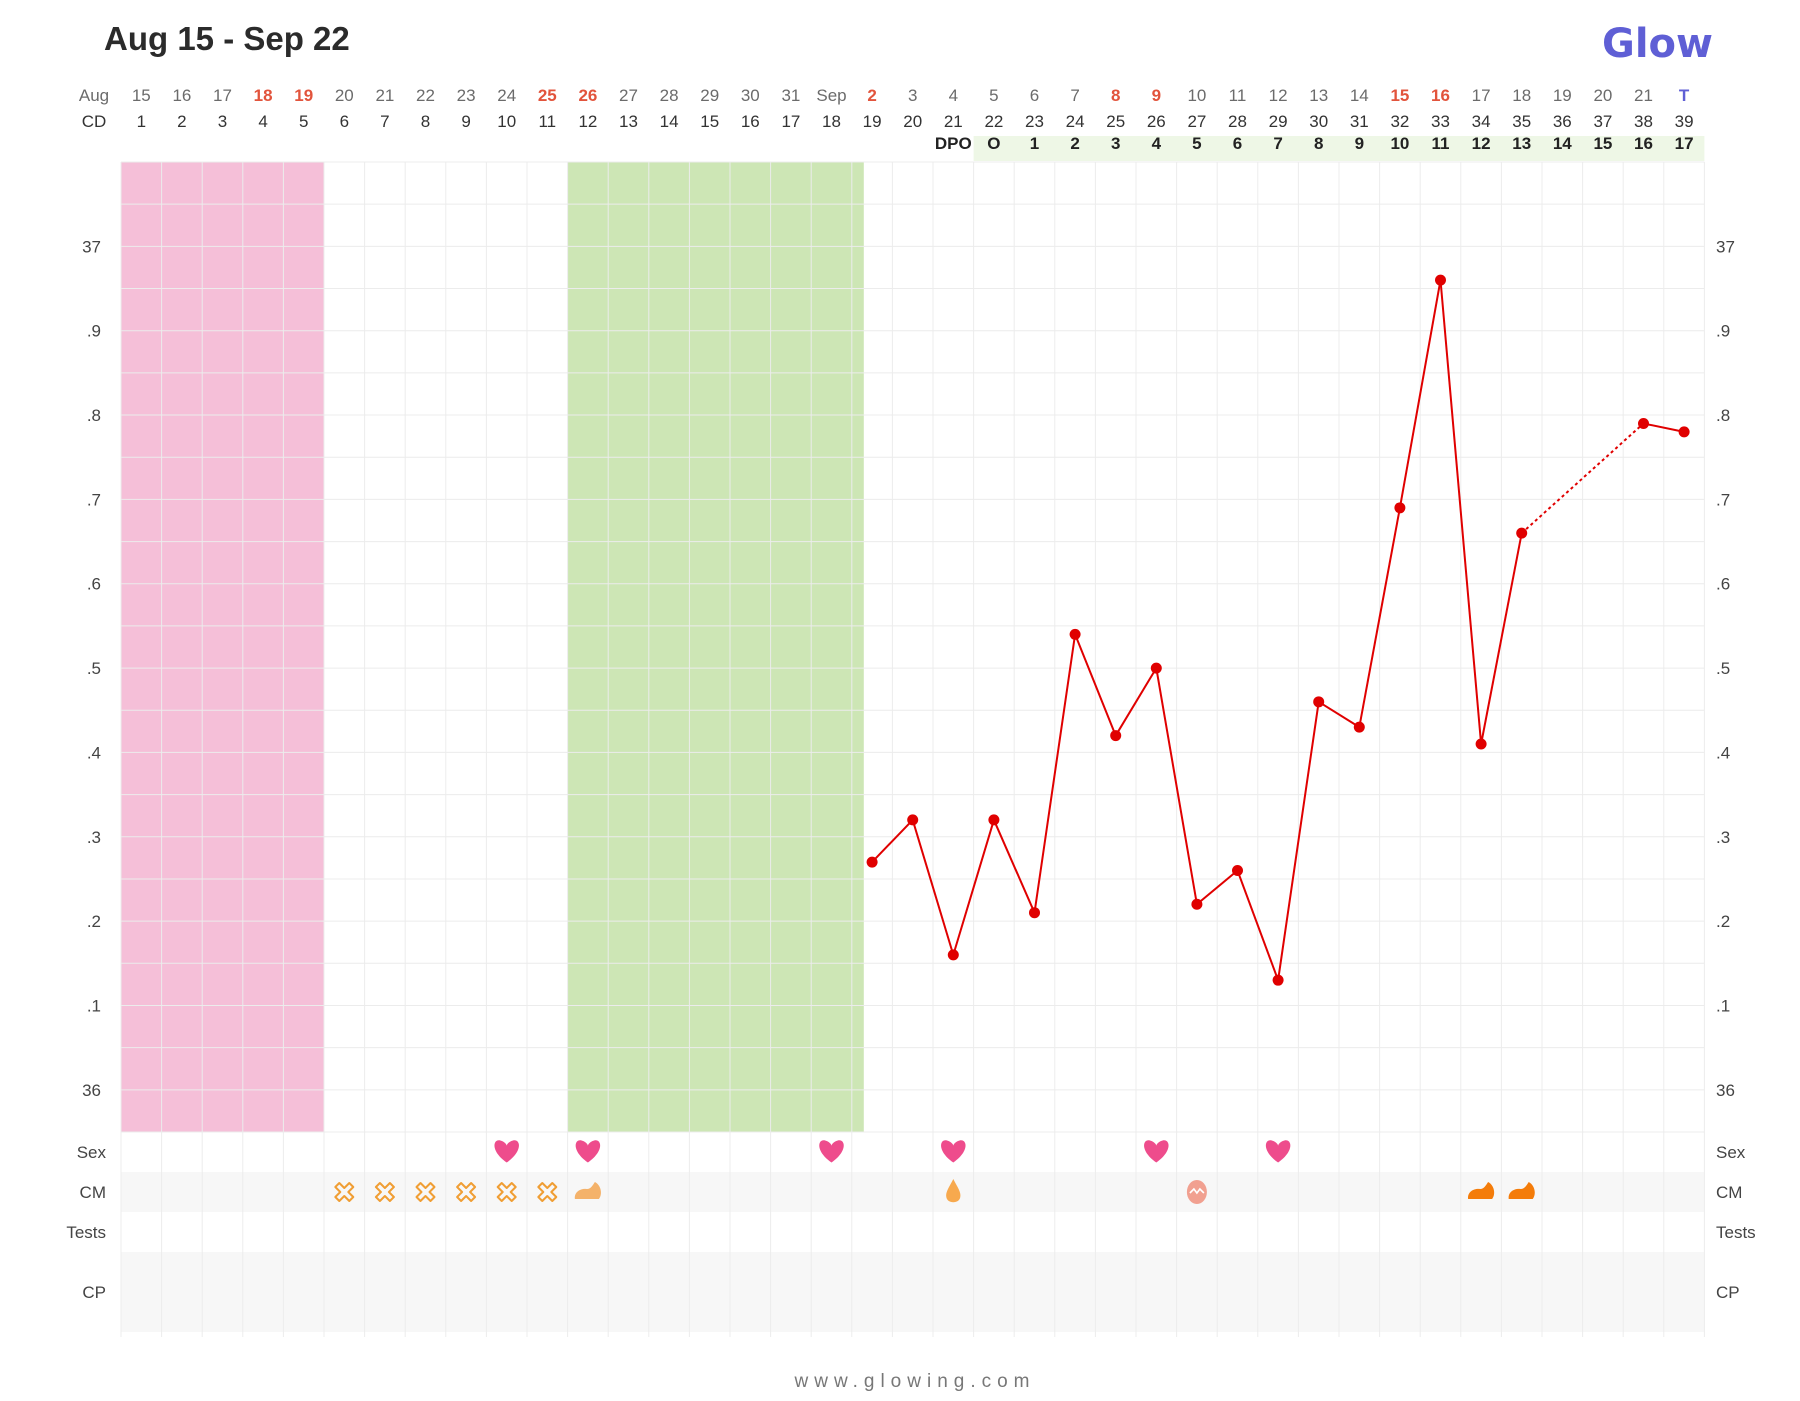 This screenshot has height=1401, width=1800. Describe the element at coordinates (1115, 95) in the screenshot. I see `date-label: 8` at that location.